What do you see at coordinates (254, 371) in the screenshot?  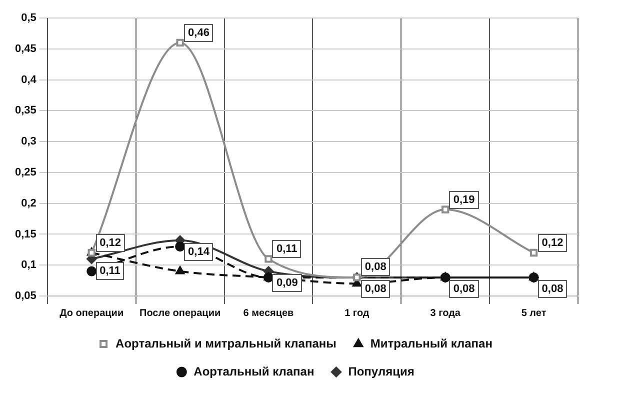 I see `legend-label: Аортальный клапан` at bounding box center [254, 371].